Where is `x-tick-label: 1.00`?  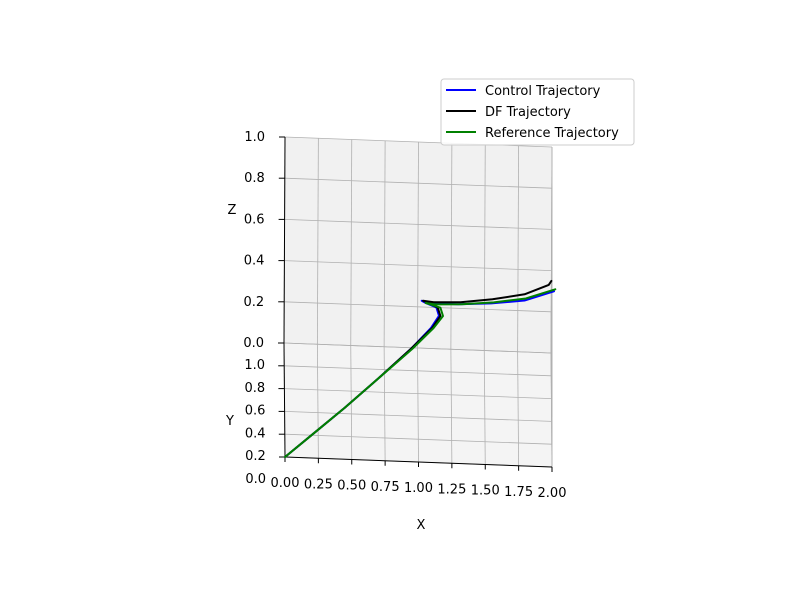
x-tick-label: 1.00 is located at coordinates (418, 488).